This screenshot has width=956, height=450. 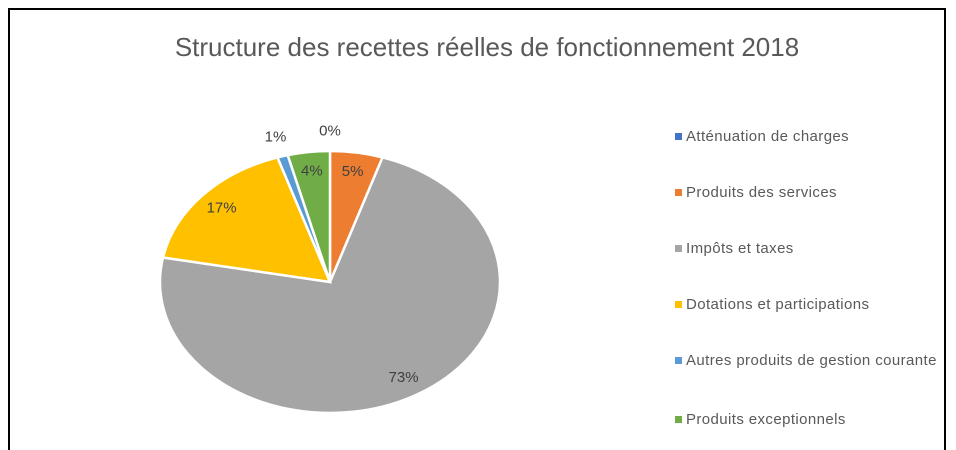 I want to click on legend-label: Autres produits de gestion courante, so click(x=811, y=360).